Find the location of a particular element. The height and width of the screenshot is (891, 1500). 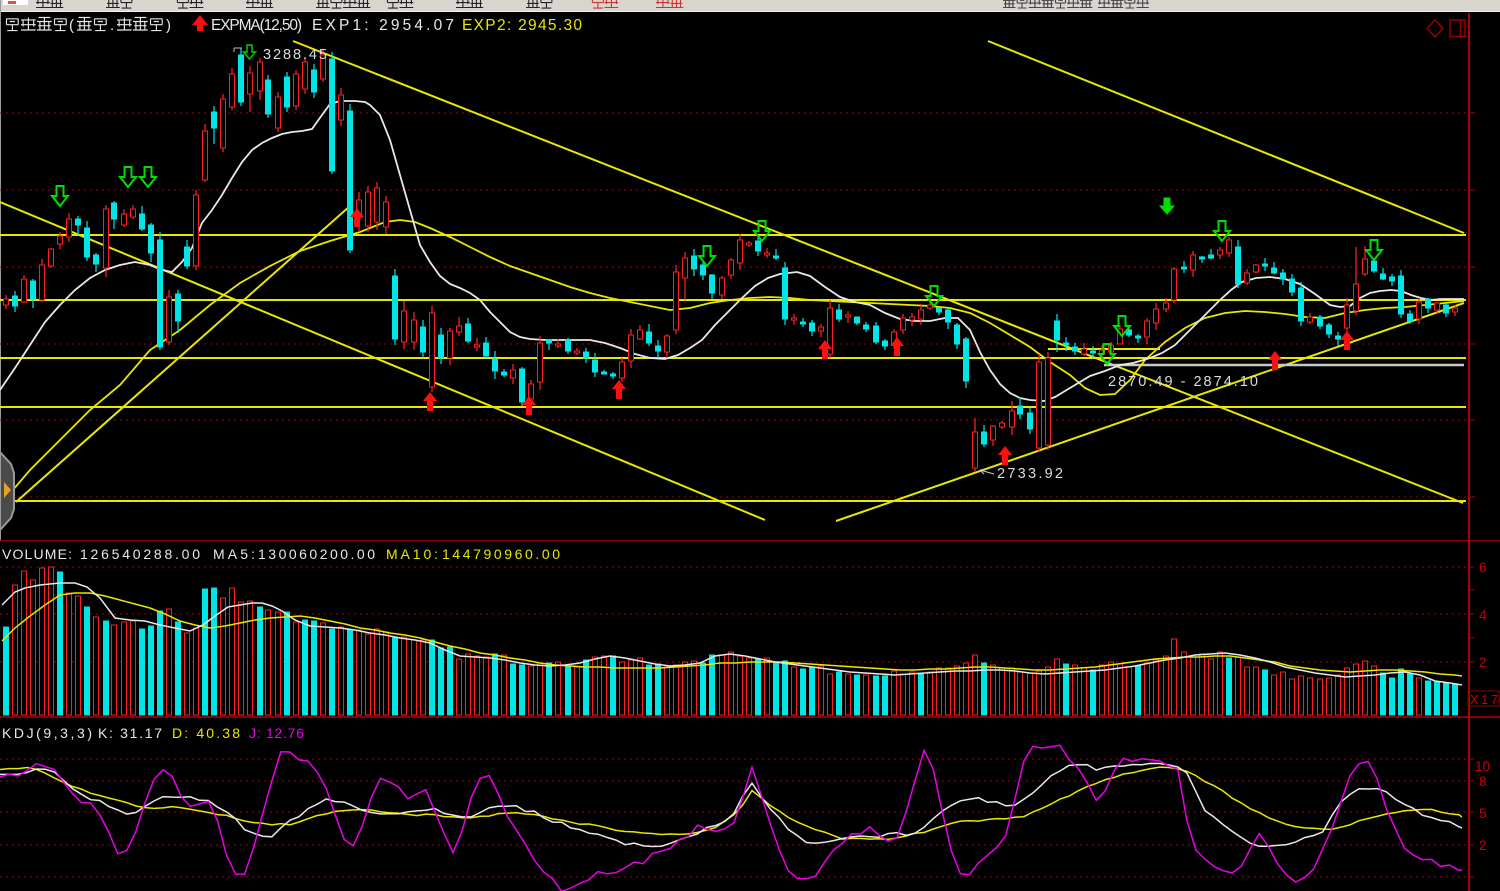

svg-text: X17 is located at coordinates (1484, 700).